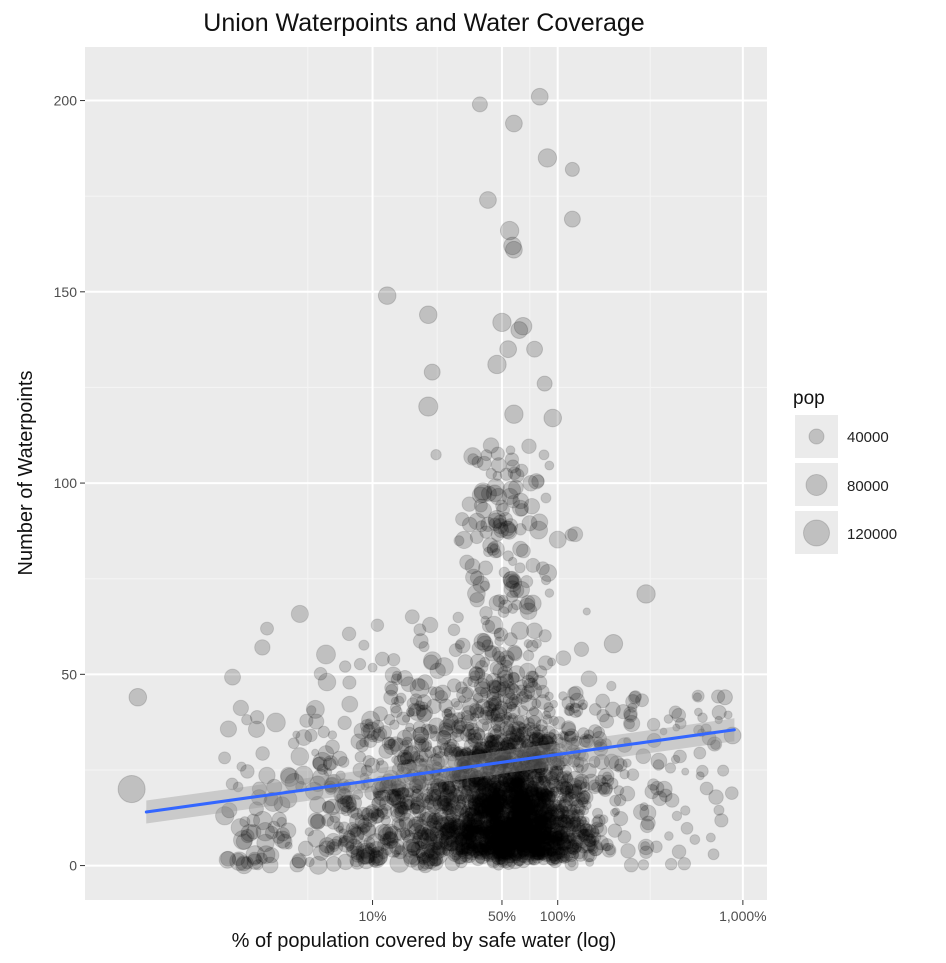  What do you see at coordinates (872, 534) in the screenshot?
I see `legend-label-120000: 120000` at bounding box center [872, 534].